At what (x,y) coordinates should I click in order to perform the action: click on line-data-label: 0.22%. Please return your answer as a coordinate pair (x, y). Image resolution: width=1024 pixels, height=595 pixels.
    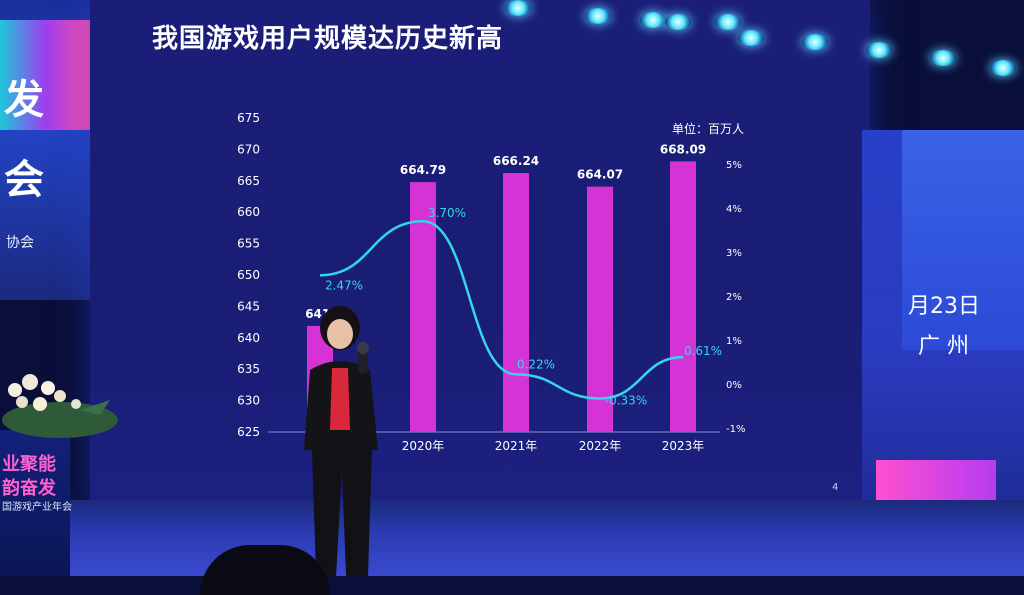
    Looking at the image, I should click on (536, 364).